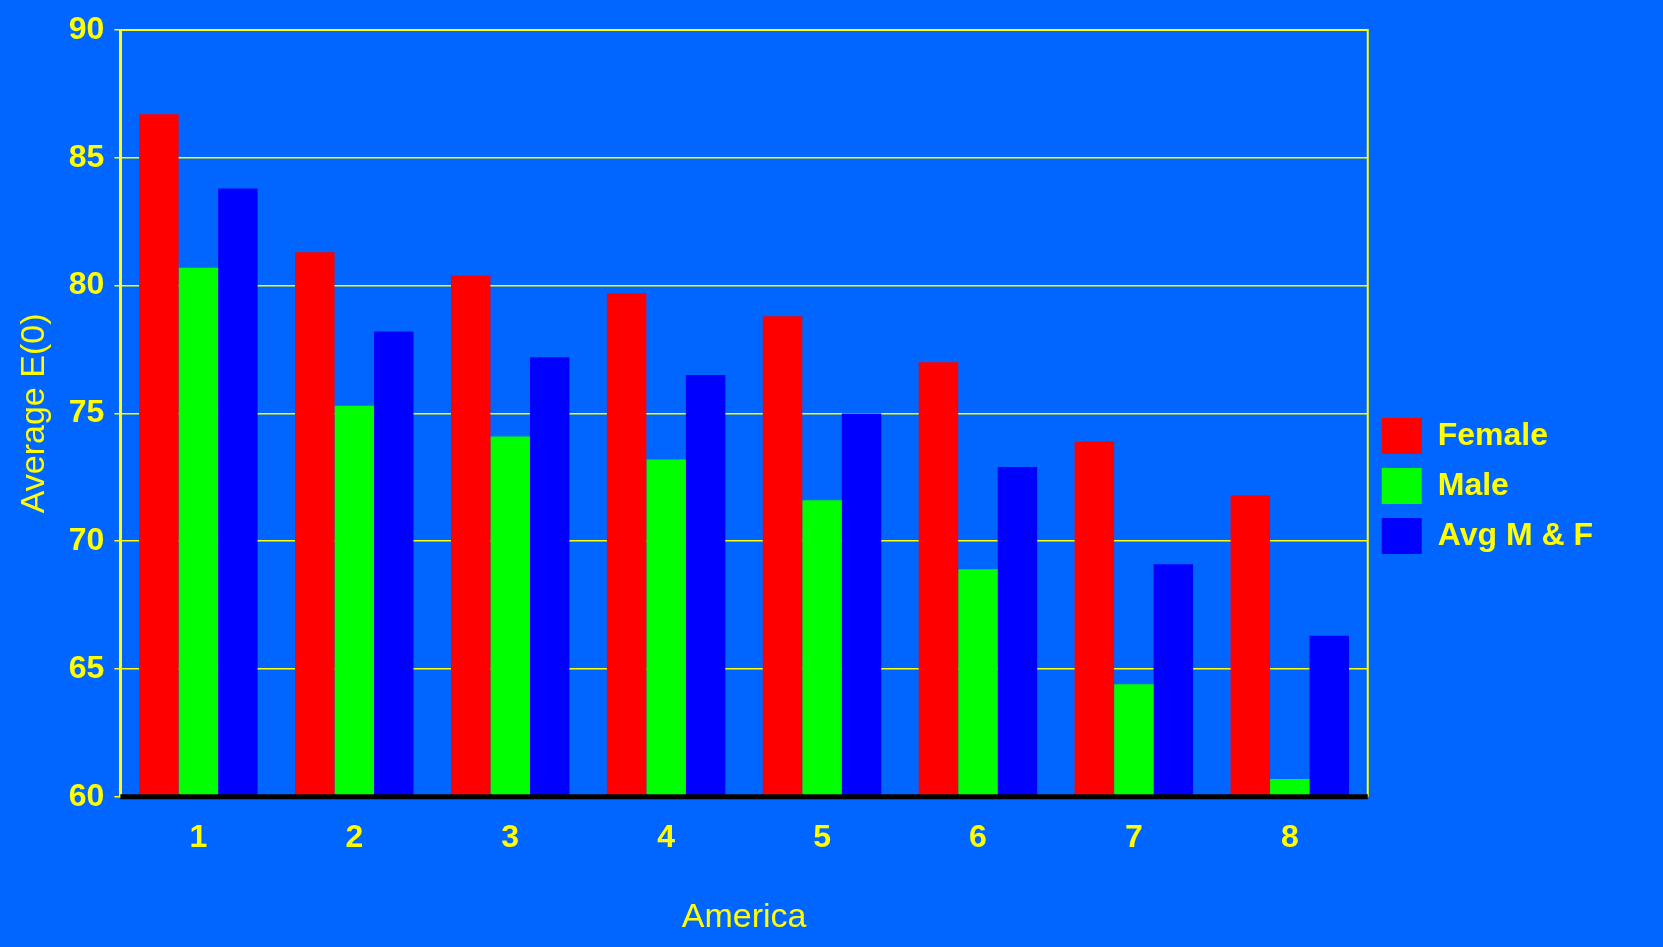 This screenshot has width=1663, height=947. What do you see at coordinates (978, 835) in the screenshot?
I see `x-tick-label: 6` at bounding box center [978, 835].